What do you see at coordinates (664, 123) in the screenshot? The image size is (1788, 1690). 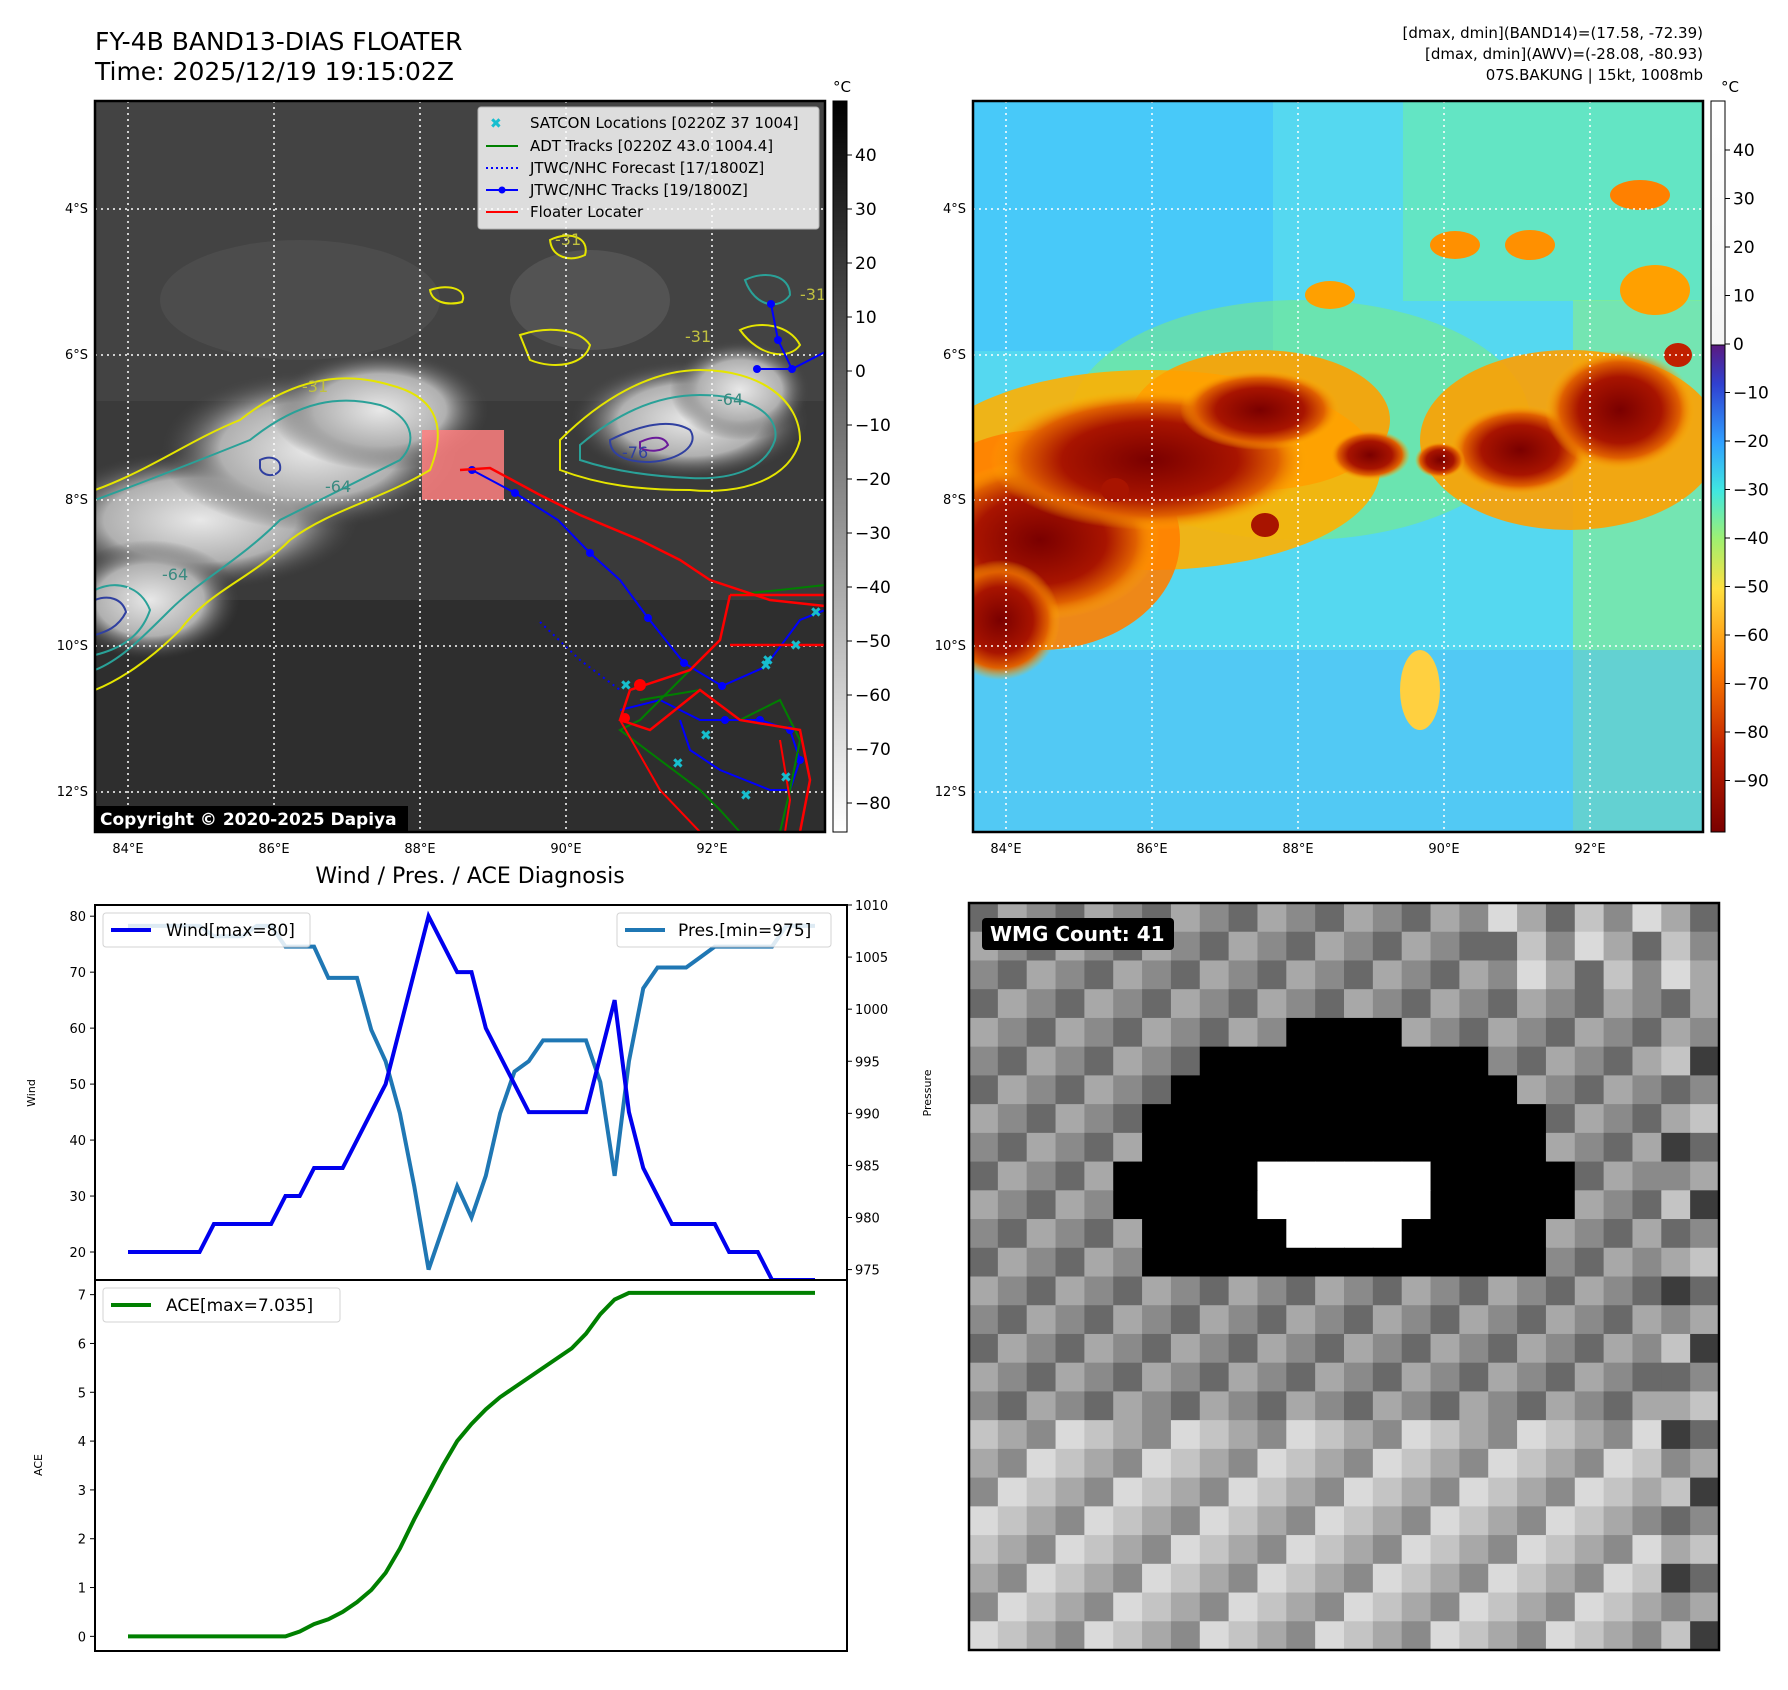 I see `legend-satcon: SATCON Locations [0220Z 37 1004]` at bounding box center [664, 123].